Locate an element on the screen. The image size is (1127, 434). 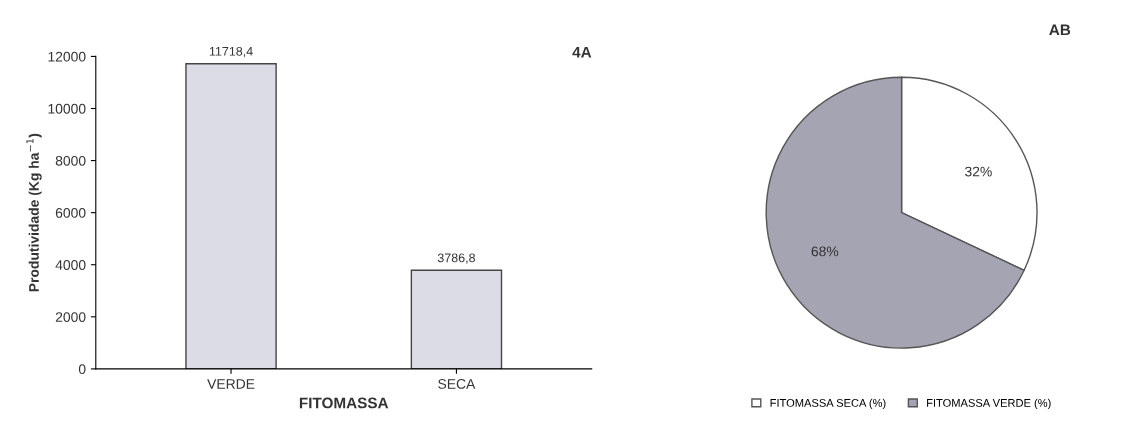
data-label: 11718,4 is located at coordinates (231, 52).